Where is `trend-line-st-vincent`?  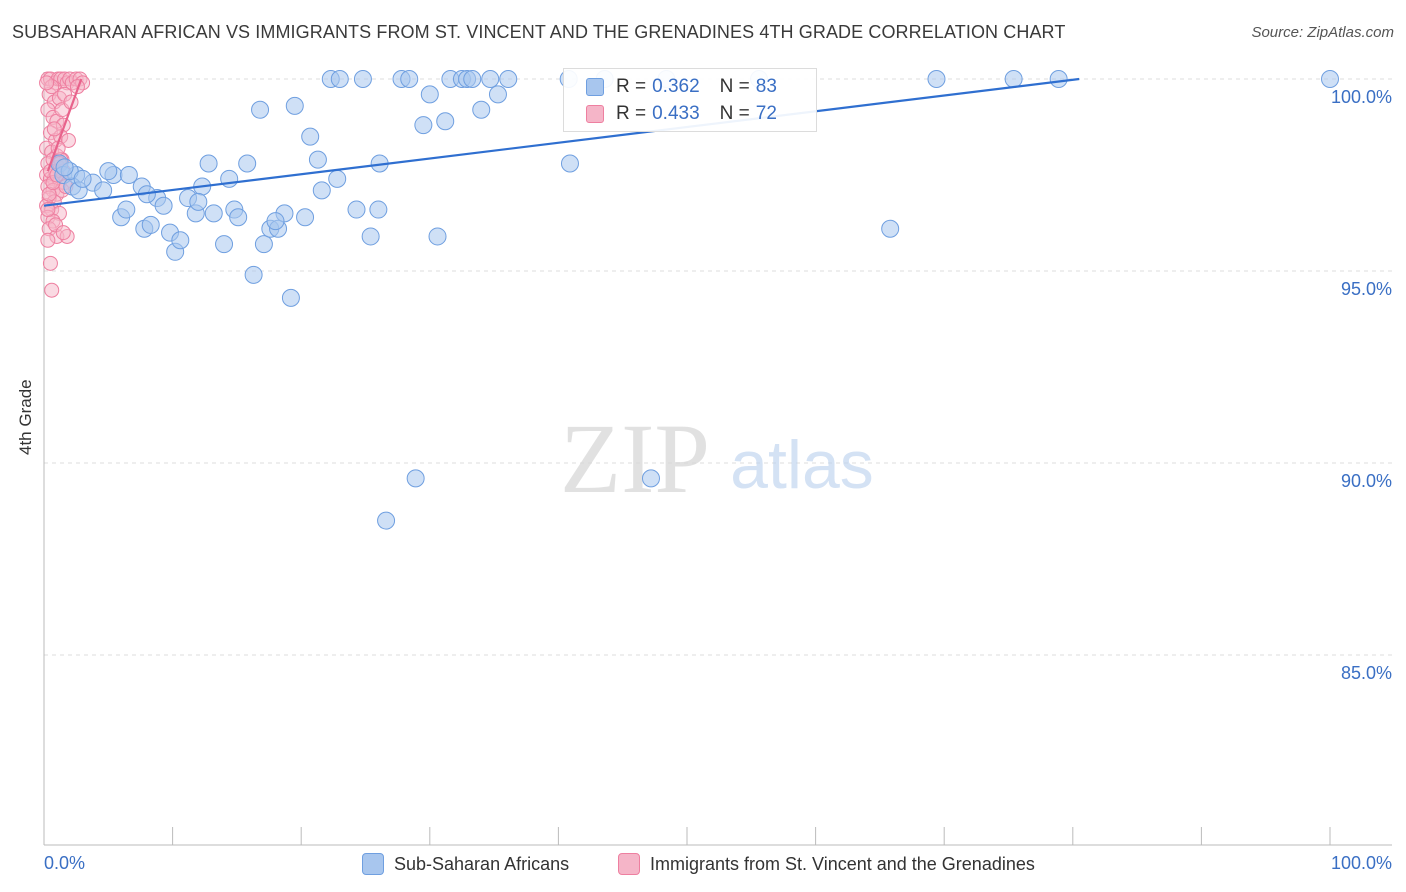 trend-line-st-vincent is located at coordinates (64, 125).